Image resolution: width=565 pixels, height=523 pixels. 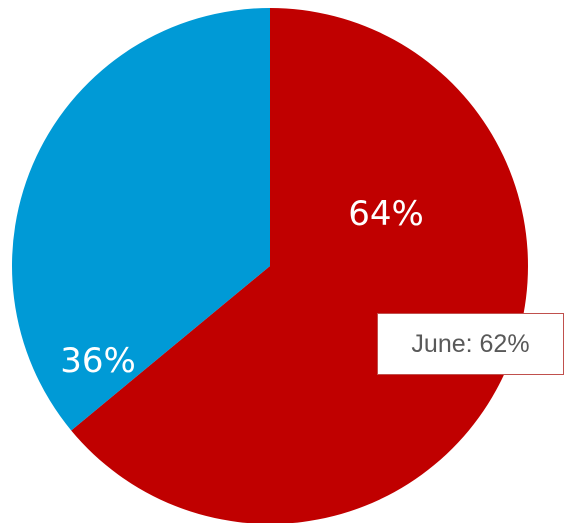 What do you see at coordinates (98, 361) in the screenshot?
I see `slice-label-36: 36%` at bounding box center [98, 361].